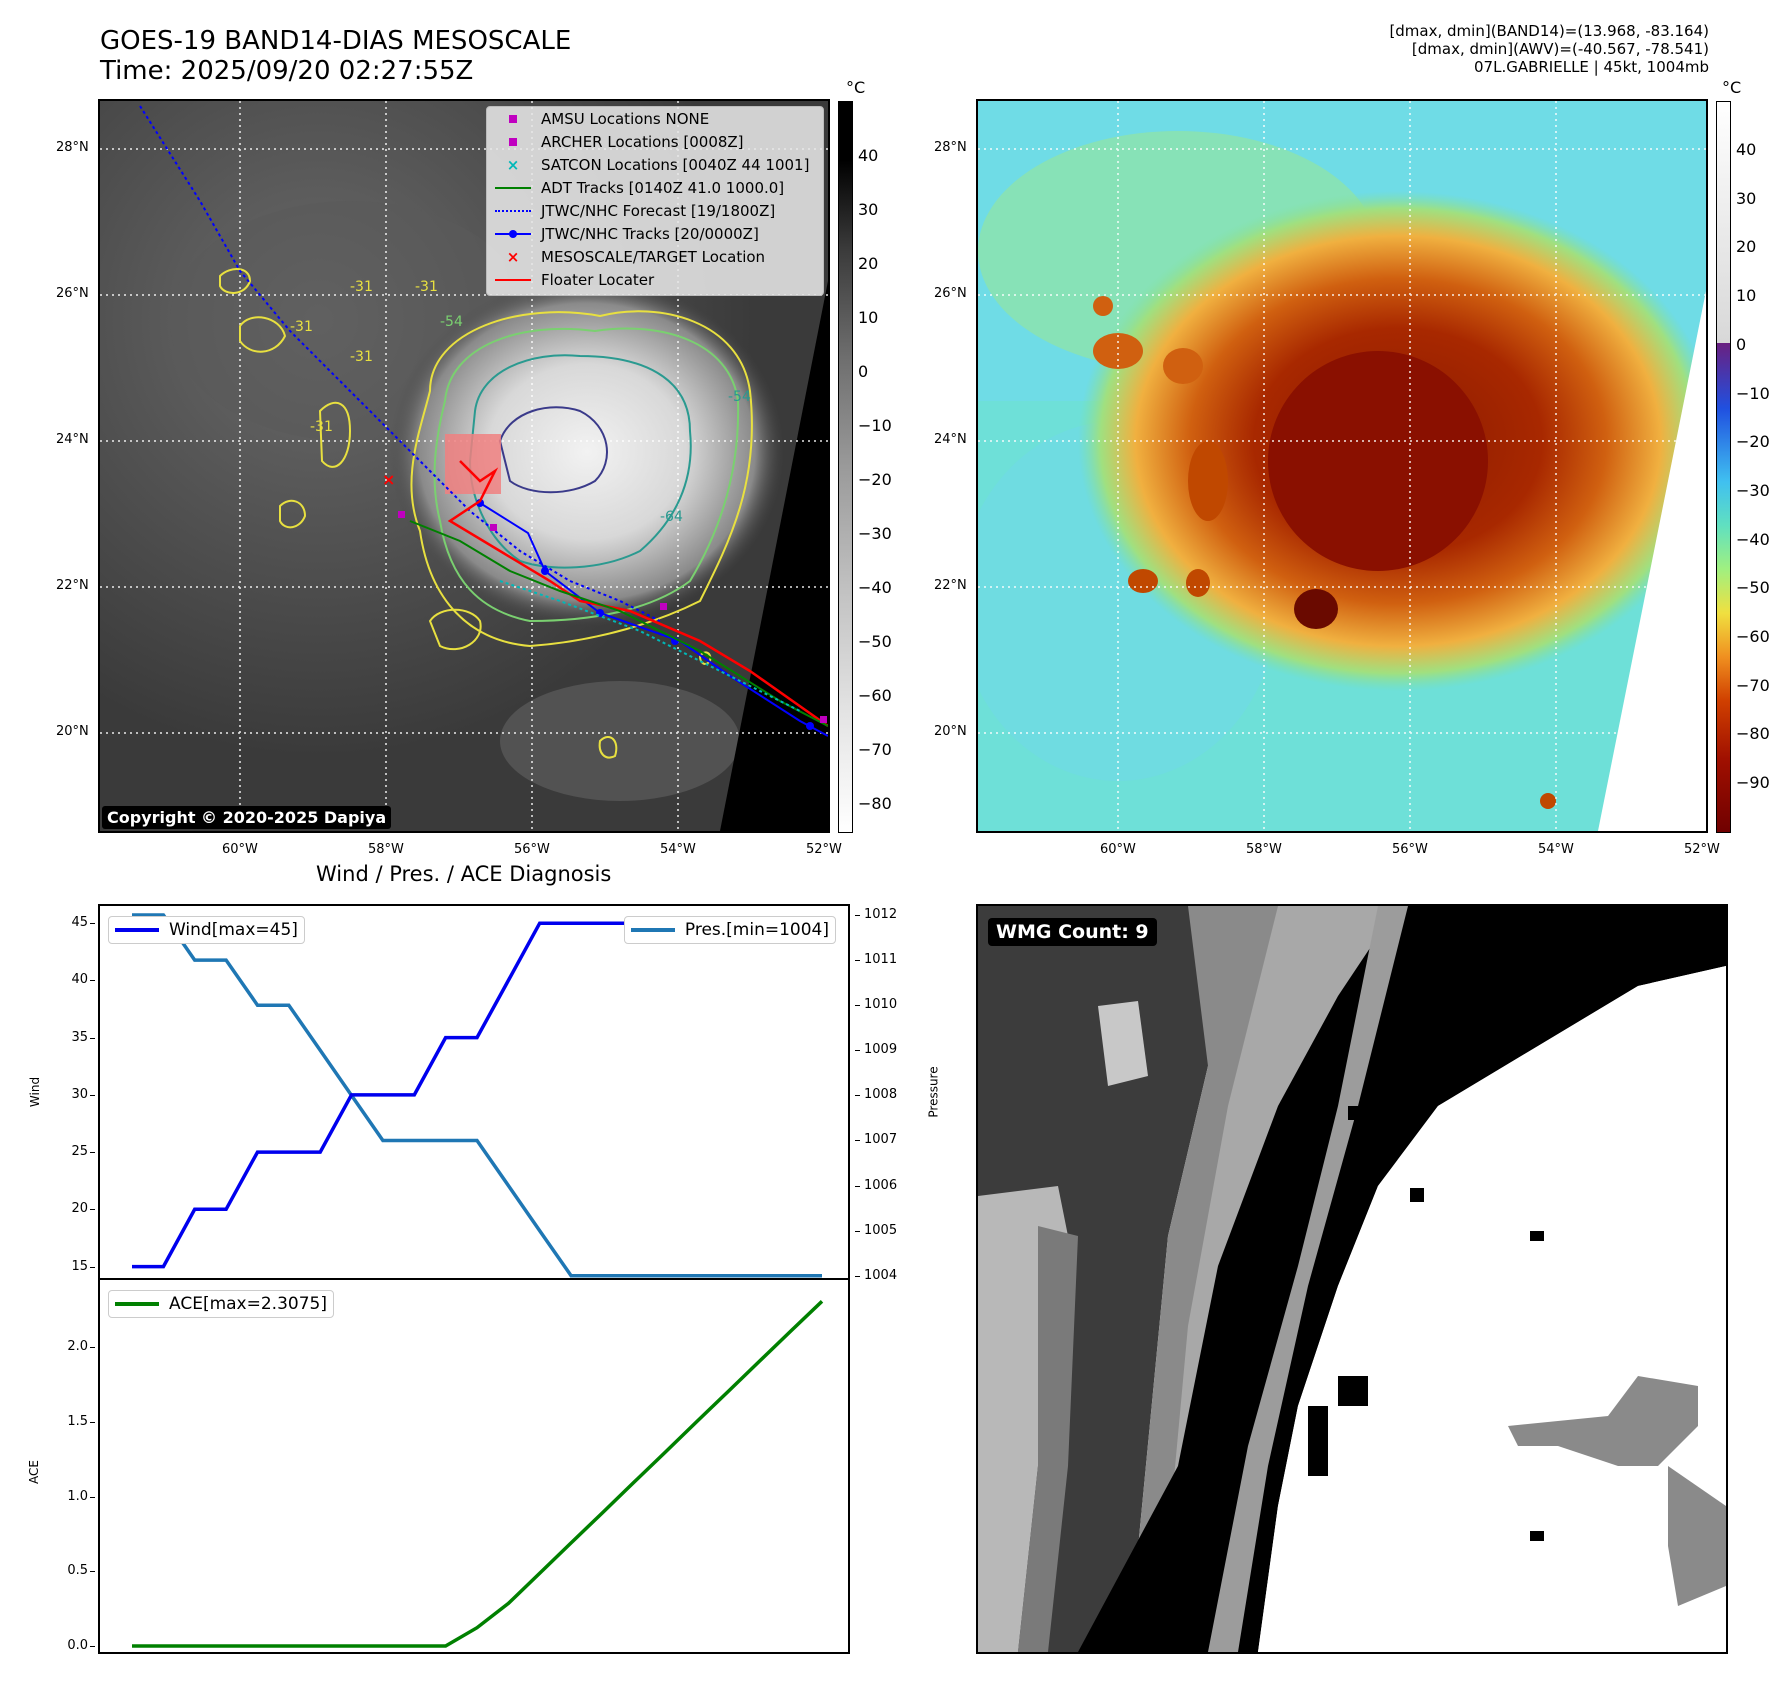  I want to click on lon-label: 58°W, so click(1264, 849).